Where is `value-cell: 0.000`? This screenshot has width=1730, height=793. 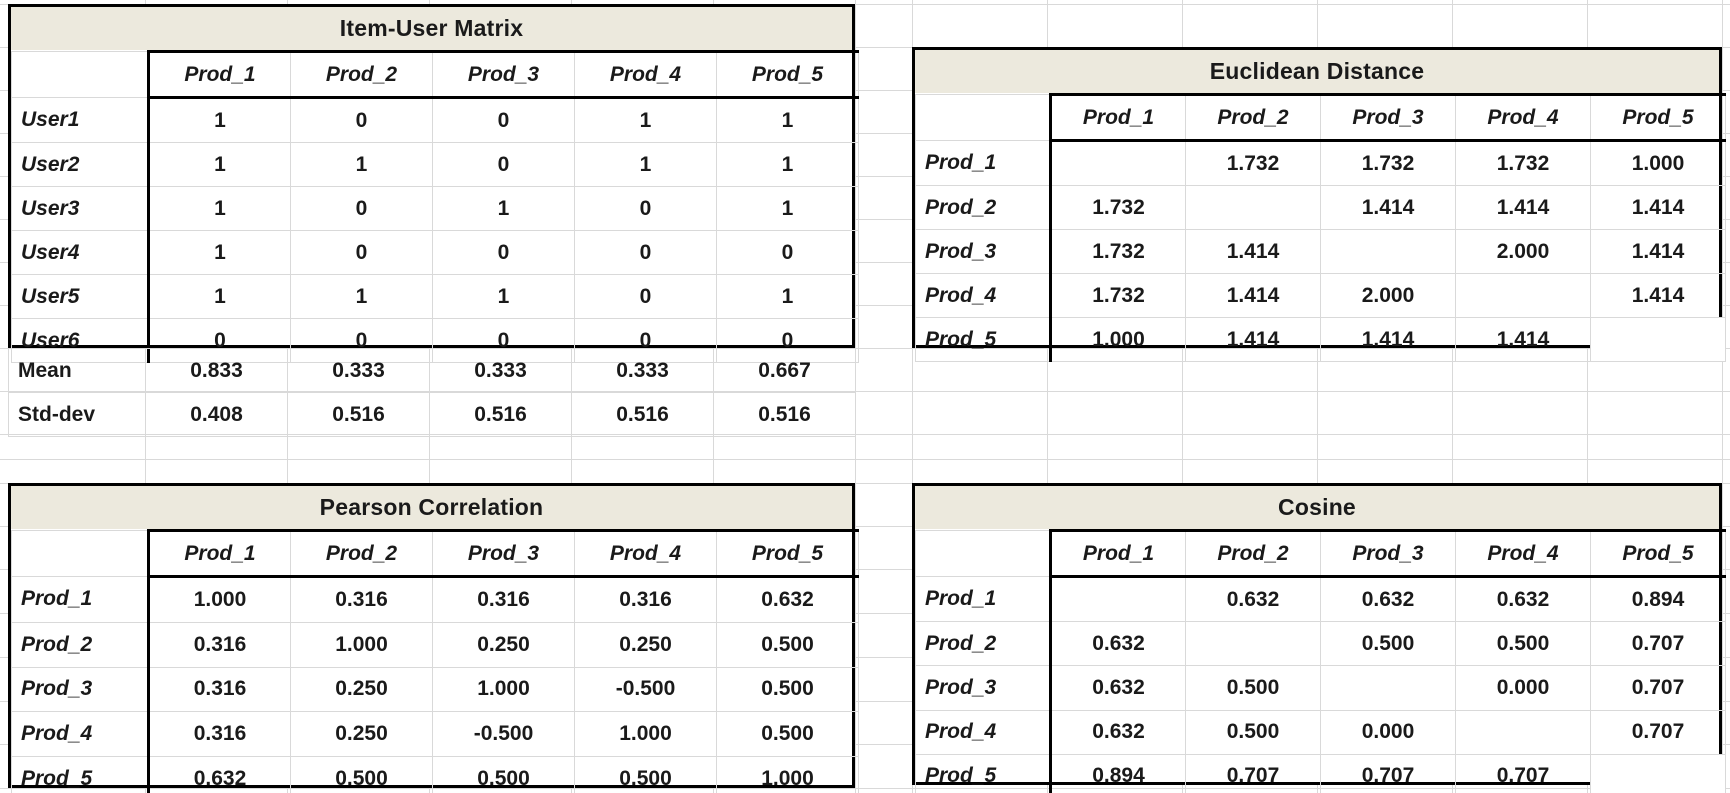 value-cell: 0.000 is located at coordinates (1388, 732).